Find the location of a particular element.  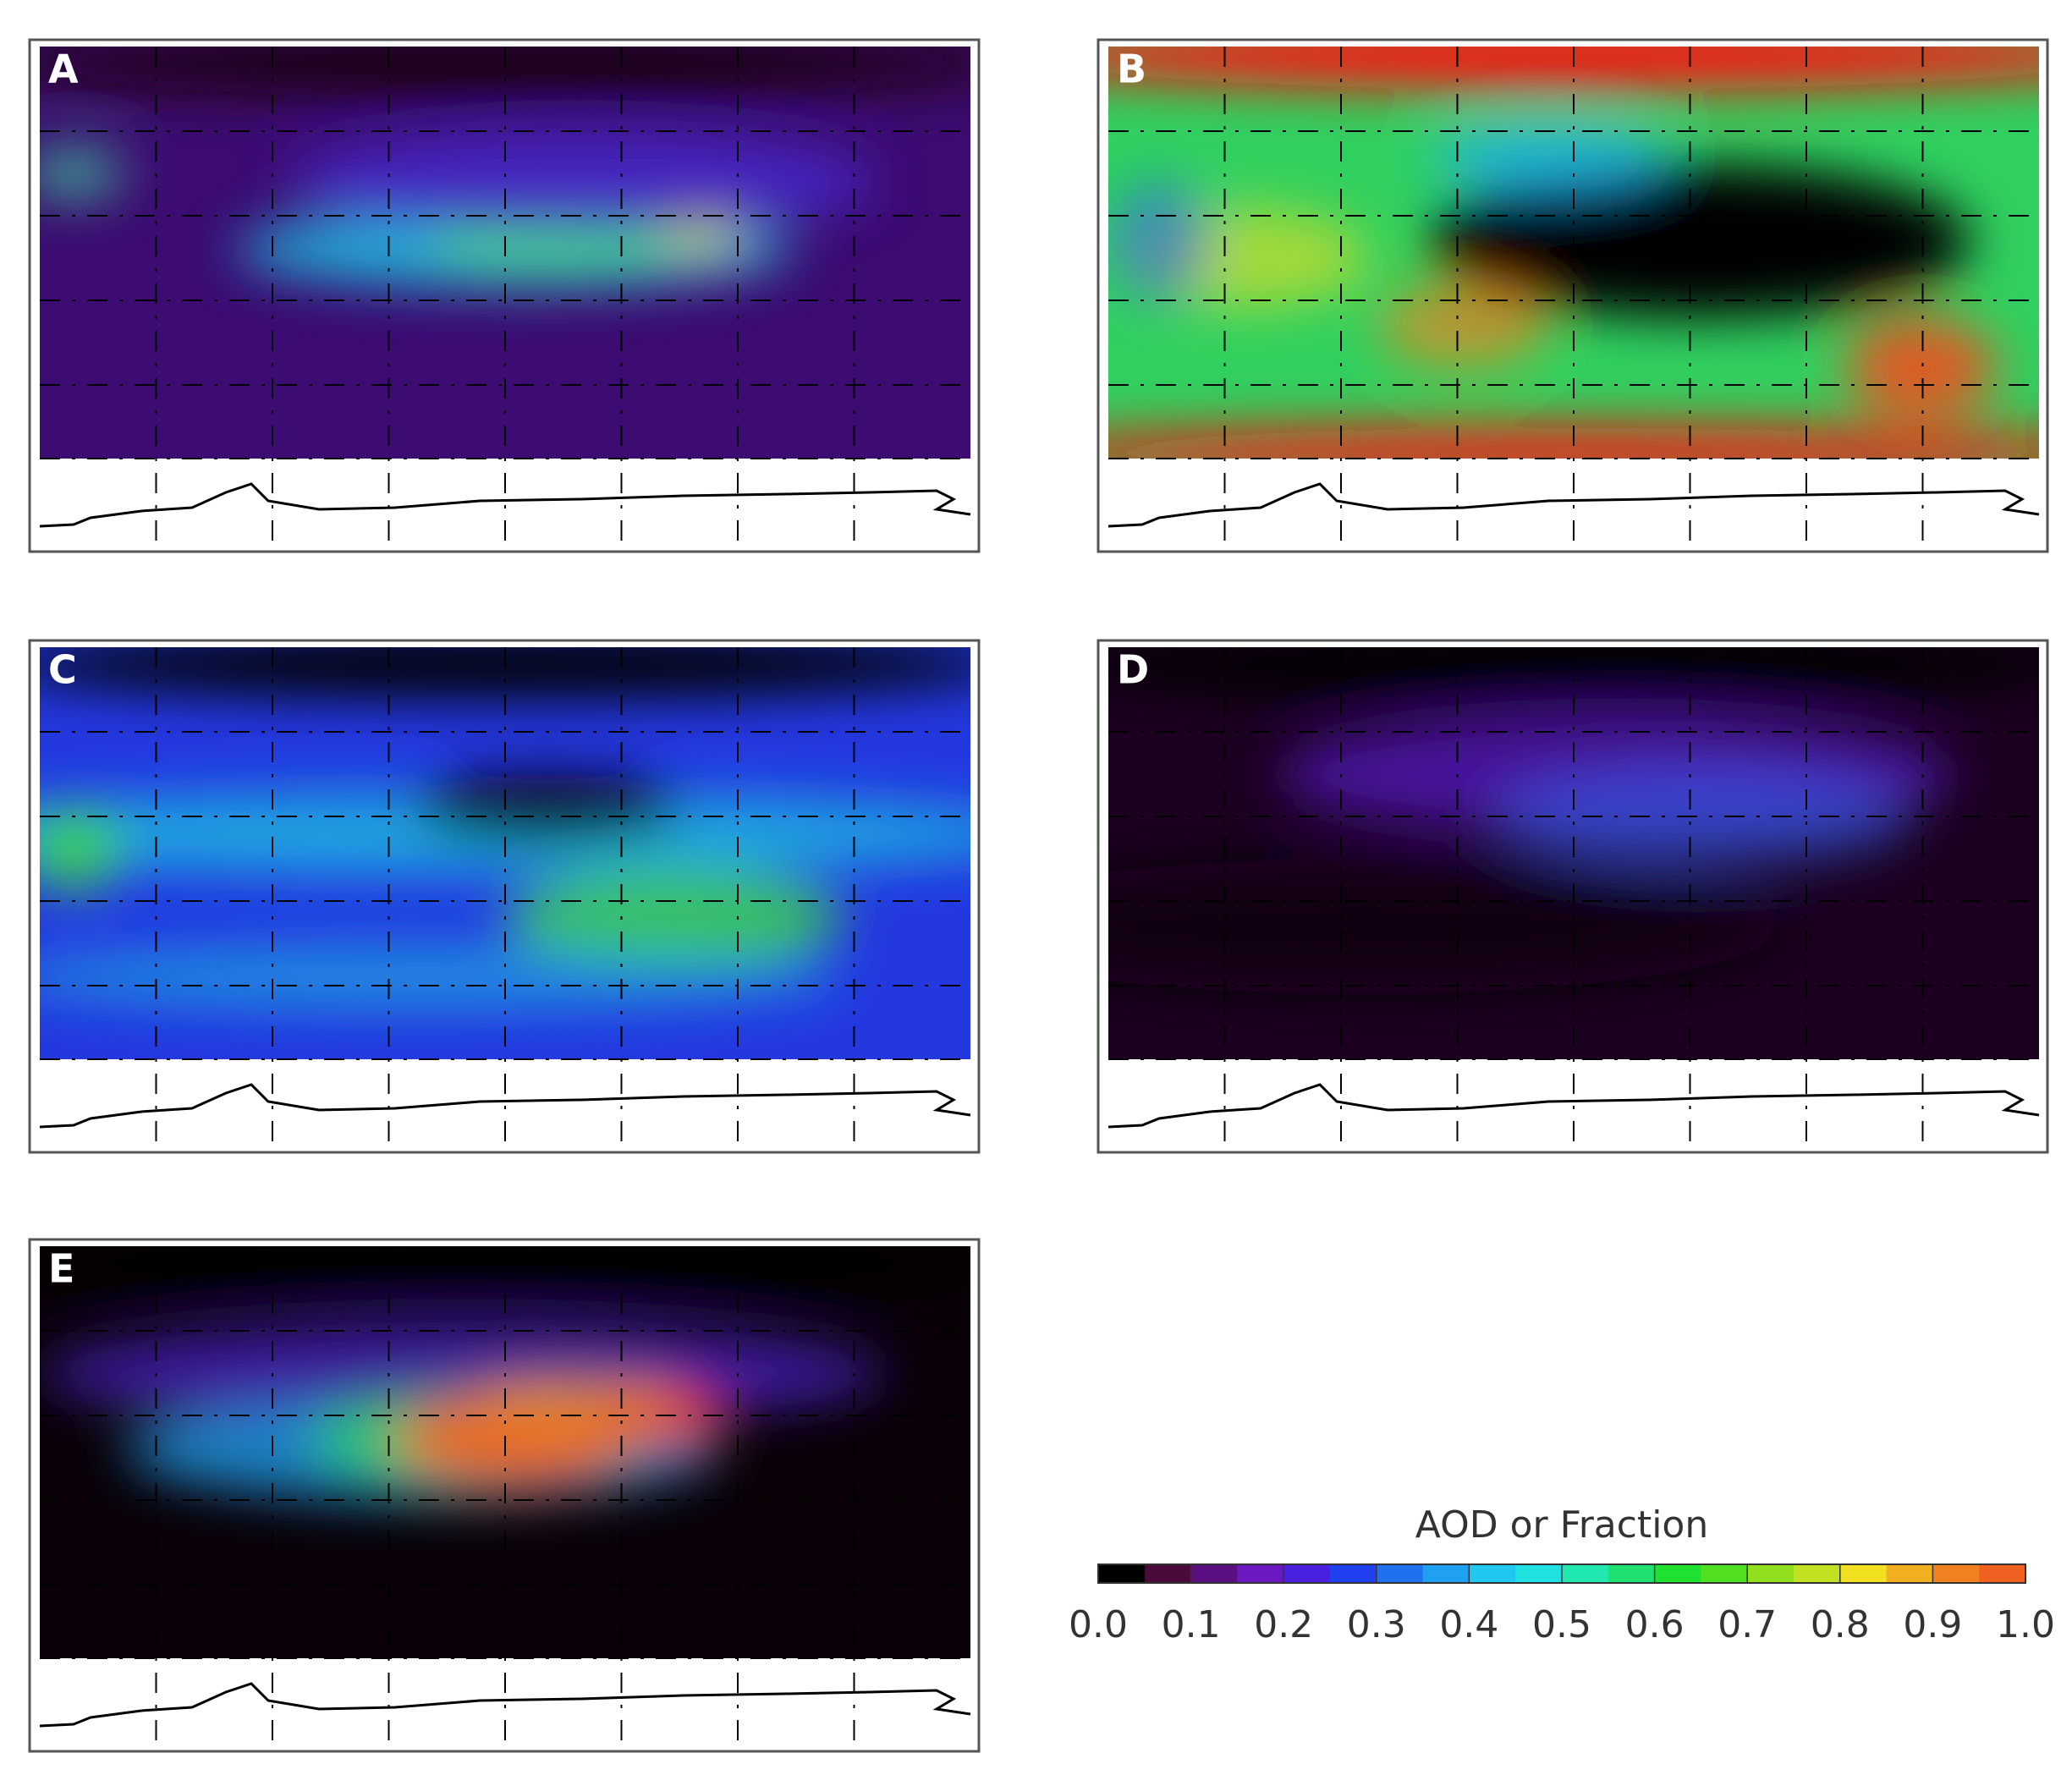

map-field is located at coordinates (505, 168).